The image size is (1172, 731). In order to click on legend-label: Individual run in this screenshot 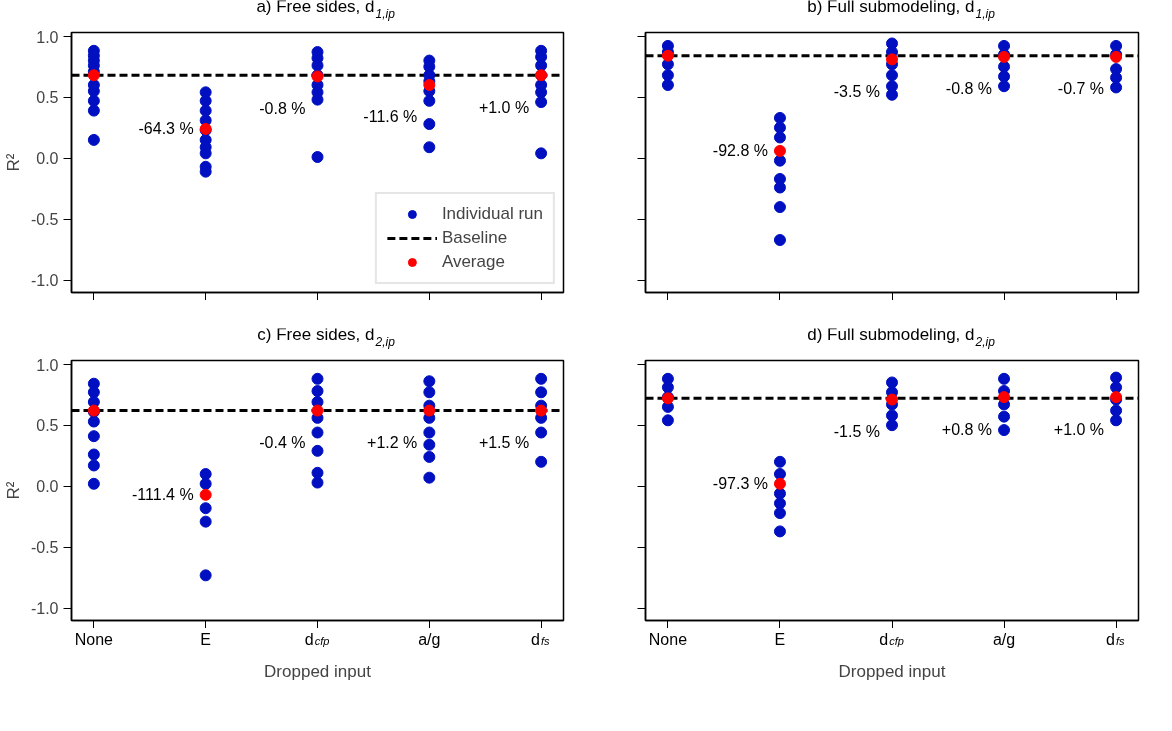, I will do `click(492, 214)`.